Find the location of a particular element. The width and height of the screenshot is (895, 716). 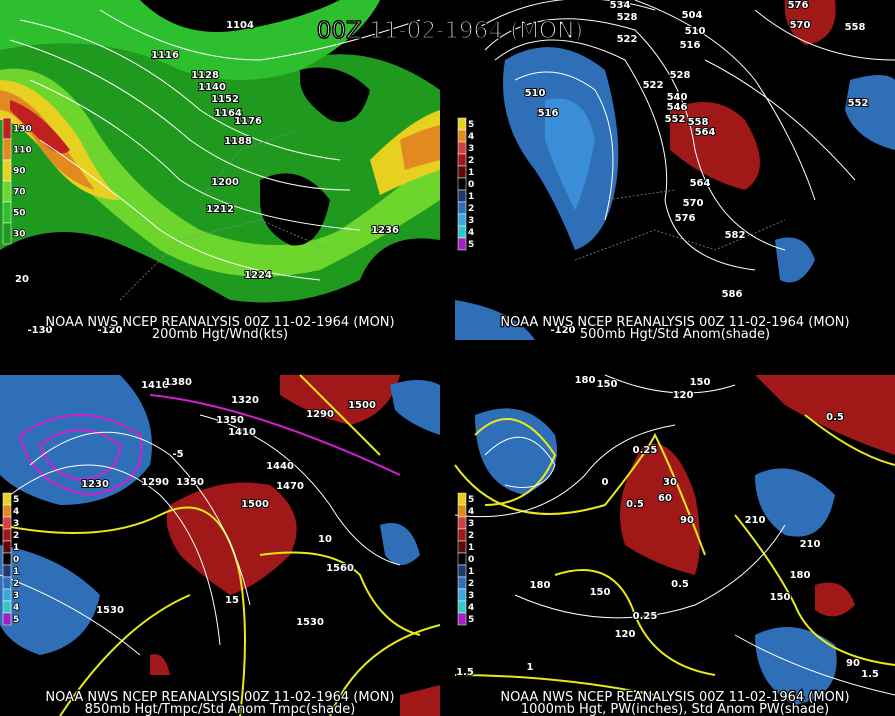

contour-label: 546 is located at coordinates (677, 107).